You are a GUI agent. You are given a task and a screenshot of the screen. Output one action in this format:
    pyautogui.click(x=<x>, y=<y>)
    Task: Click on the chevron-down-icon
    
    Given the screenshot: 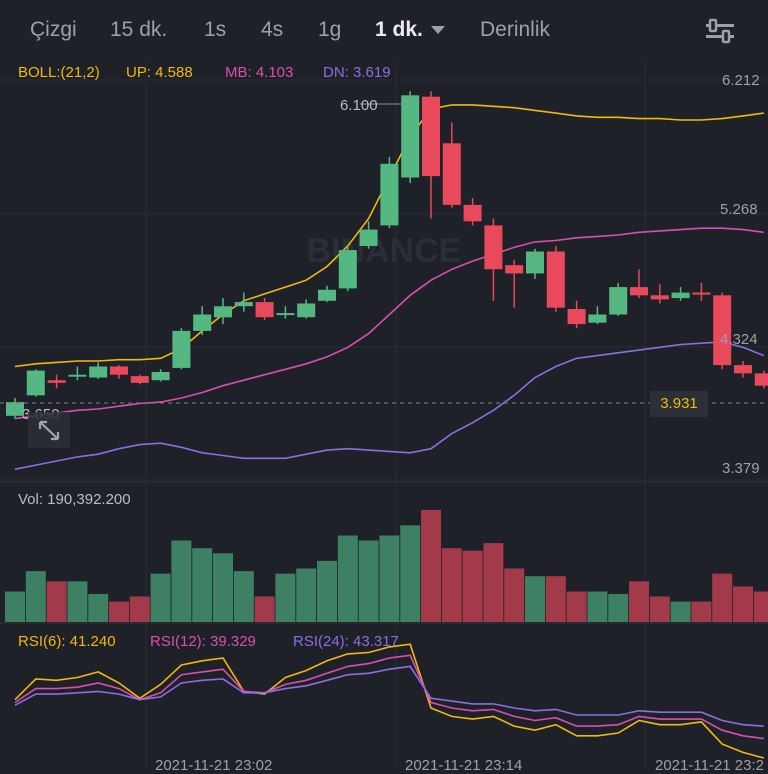 What is the action you would take?
    pyautogui.click(x=437, y=30)
    